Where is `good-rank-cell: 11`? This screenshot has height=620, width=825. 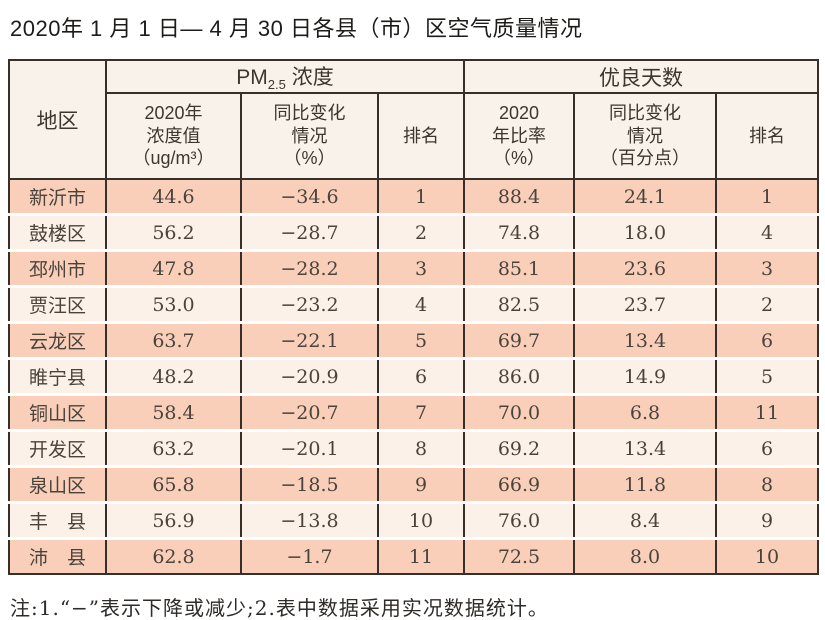
good-rank-cell: 11 is located at coordinates (766, 412).